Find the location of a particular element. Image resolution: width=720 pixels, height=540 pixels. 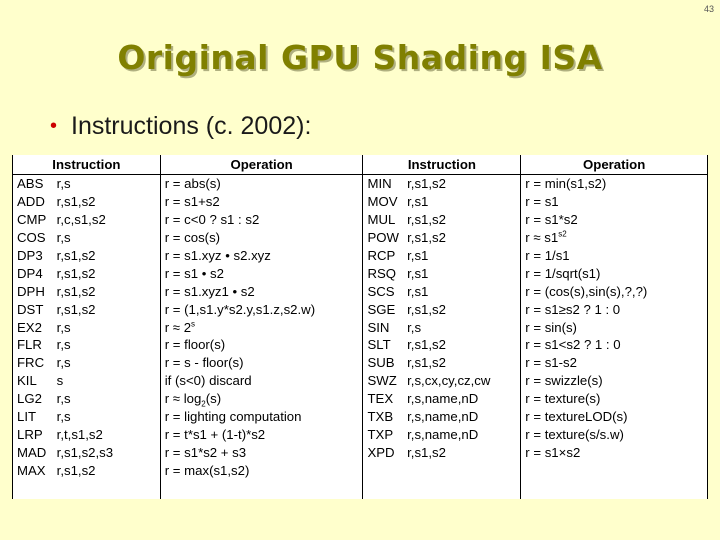

operation-text: r = texture(s/s.w) is located at coordinates (574, 434).